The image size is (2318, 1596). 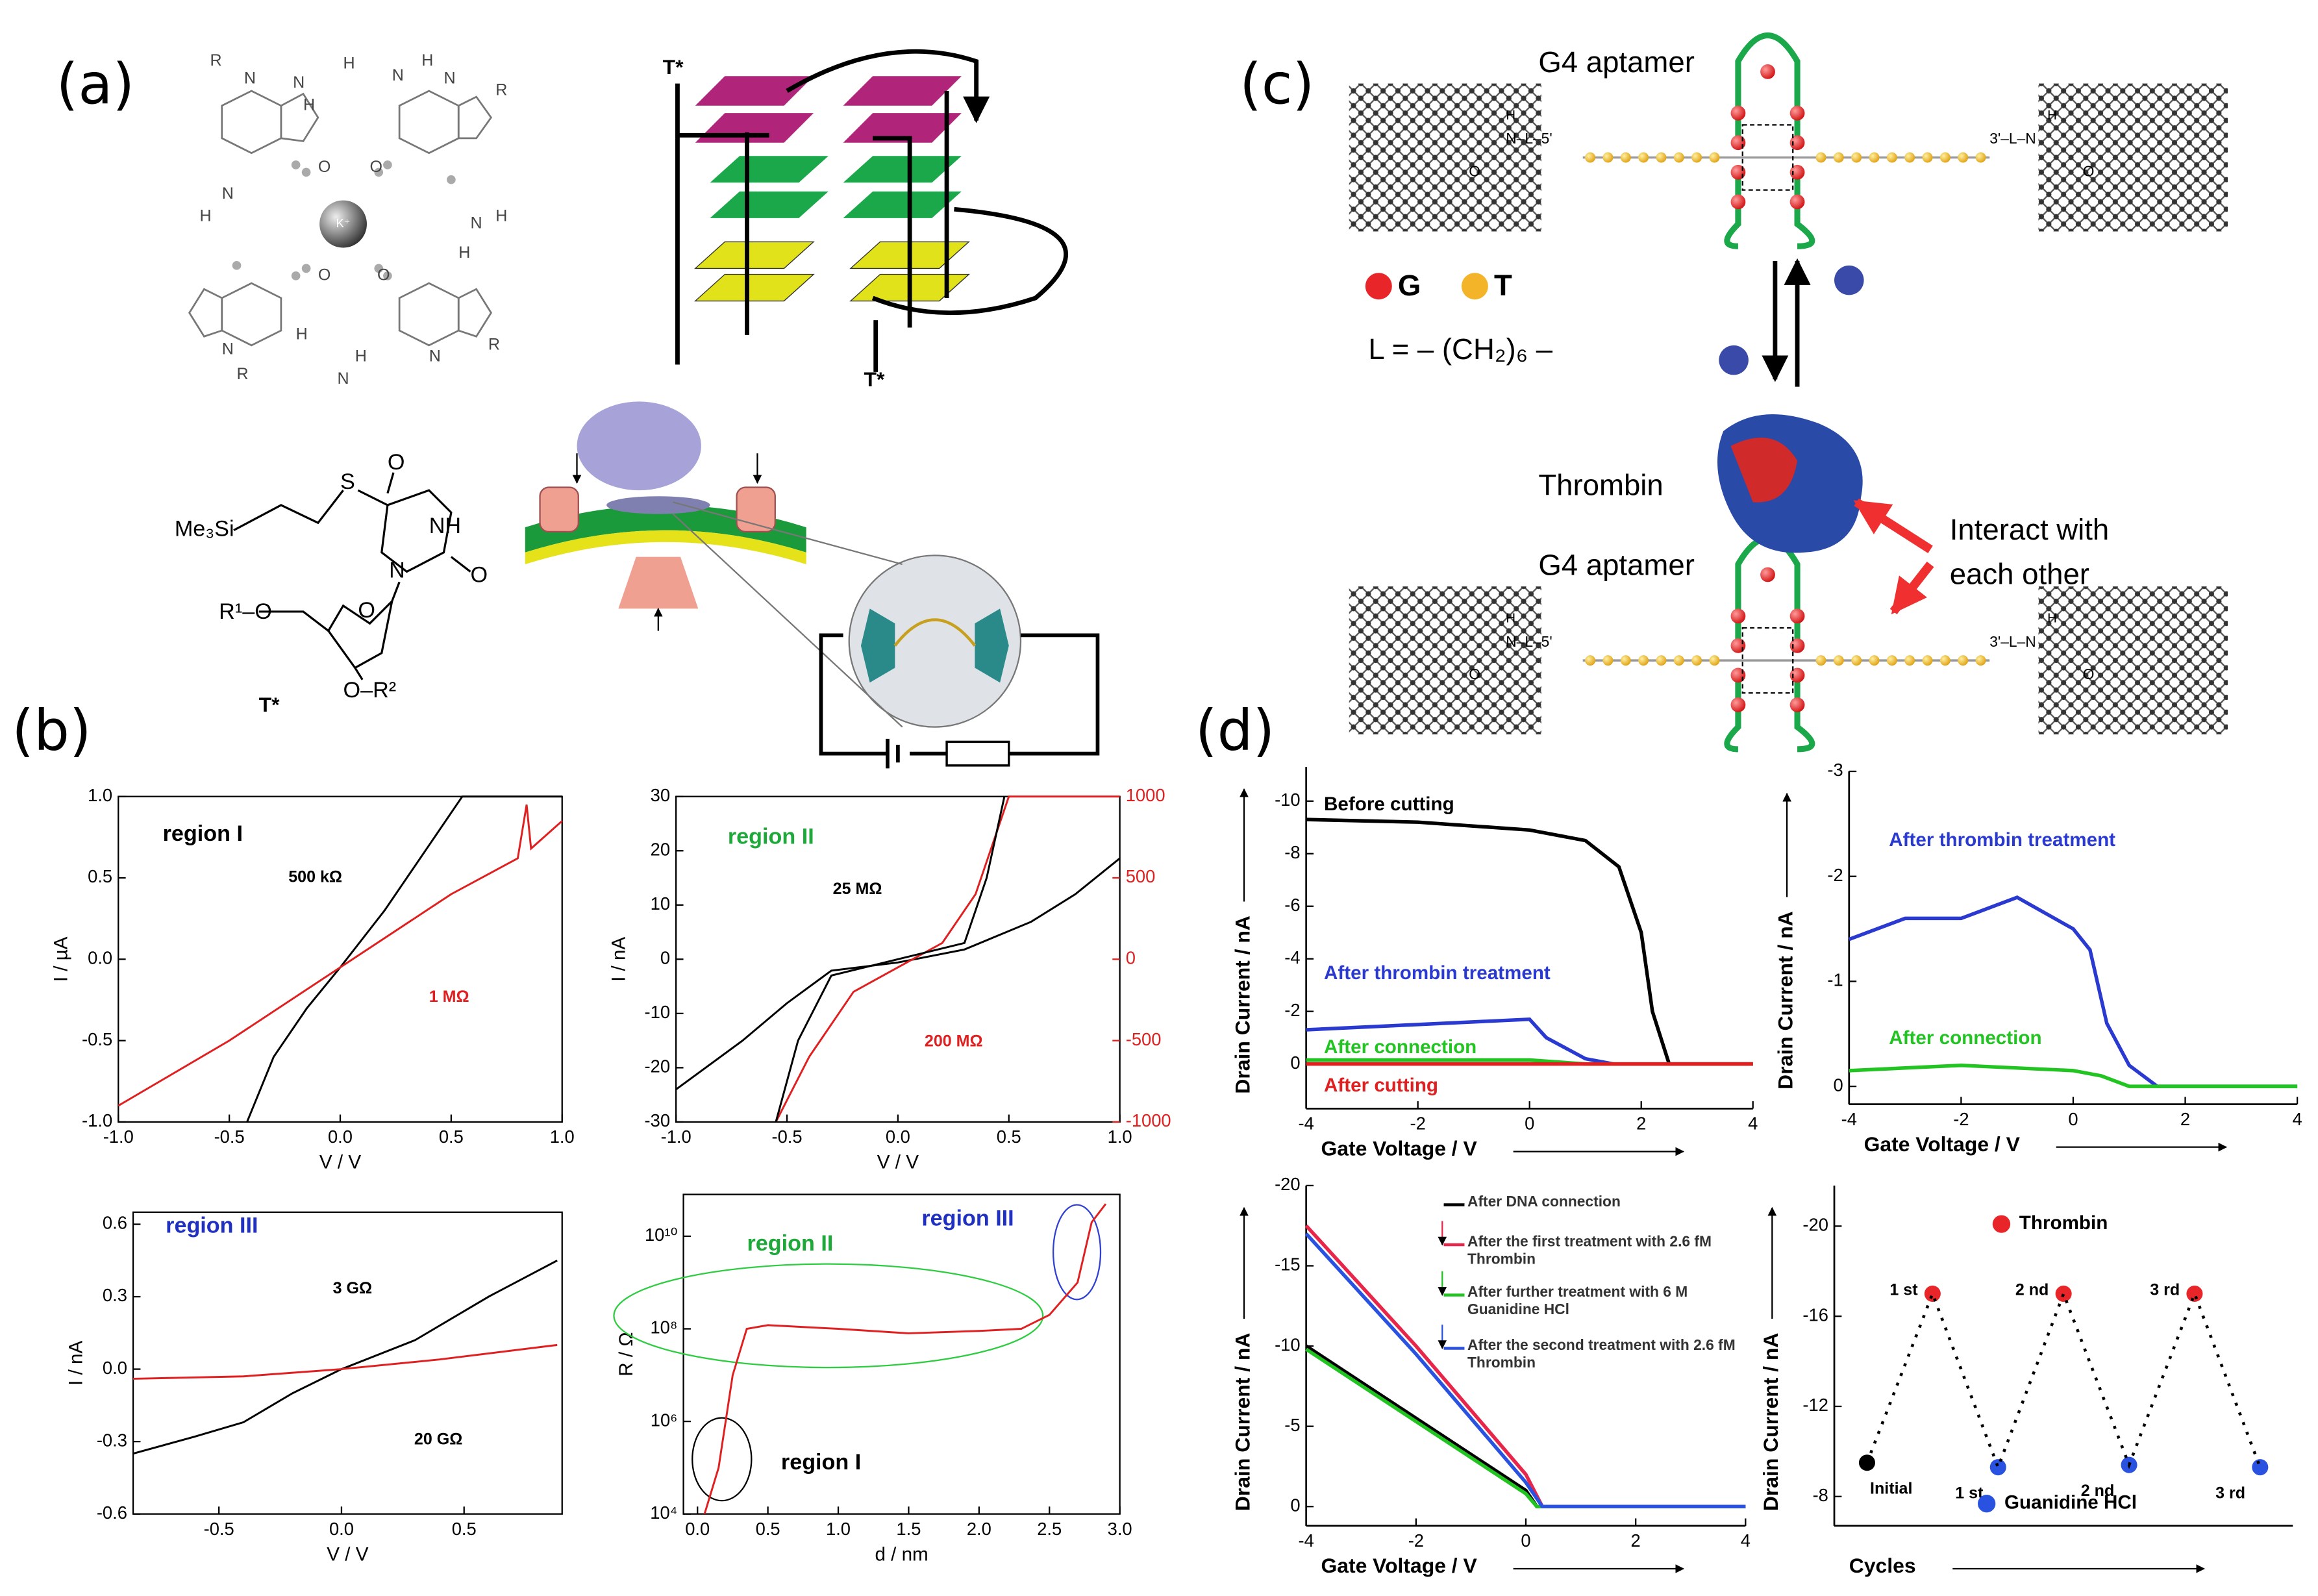 I want to click on annotation: 3 GΩ, so click(x=353, y=1288).